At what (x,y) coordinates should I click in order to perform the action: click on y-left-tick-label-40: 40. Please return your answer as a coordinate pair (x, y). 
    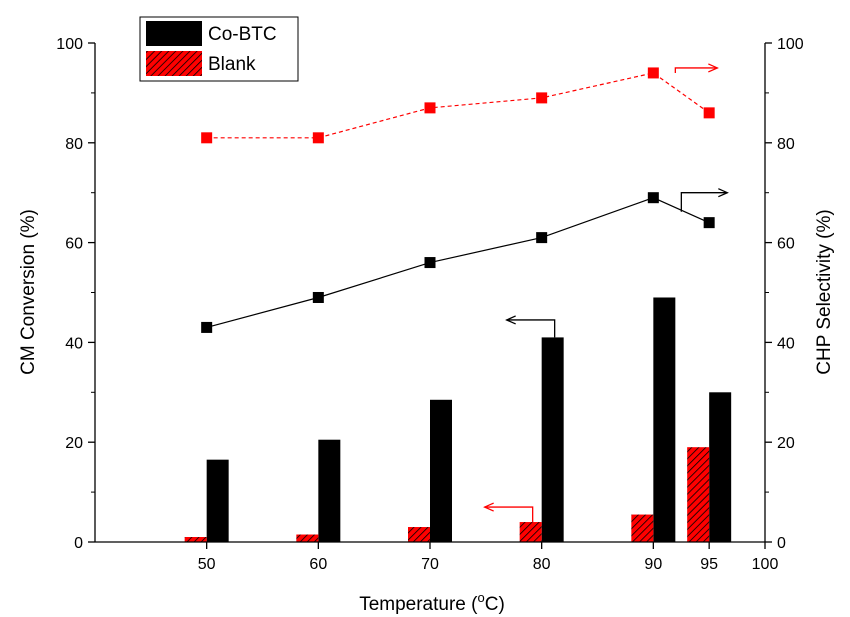
    Looking at the image, I should click on (74, 343).